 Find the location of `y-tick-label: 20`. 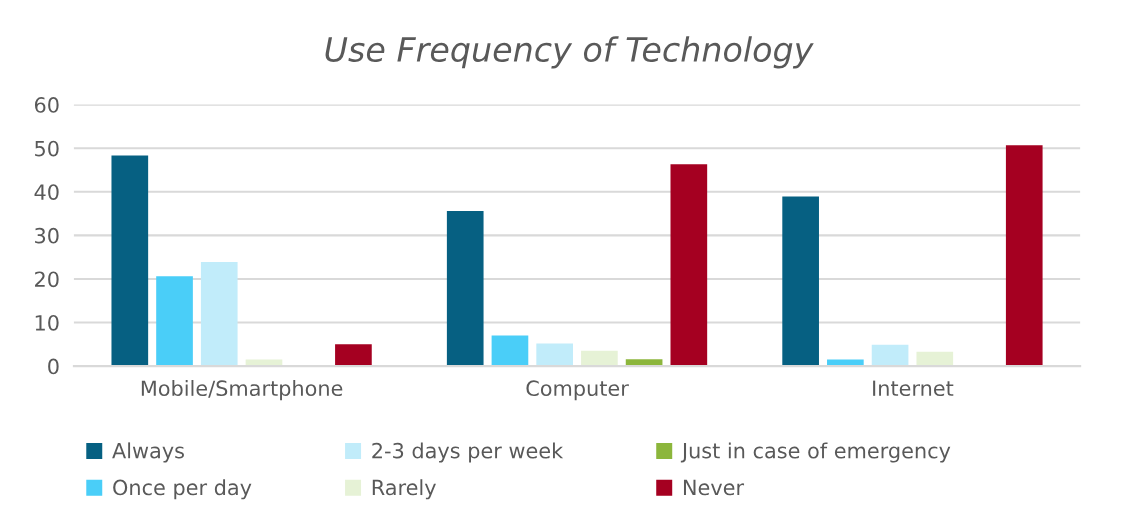

y-tick-label: 20 is located at coordinates (47, 279).